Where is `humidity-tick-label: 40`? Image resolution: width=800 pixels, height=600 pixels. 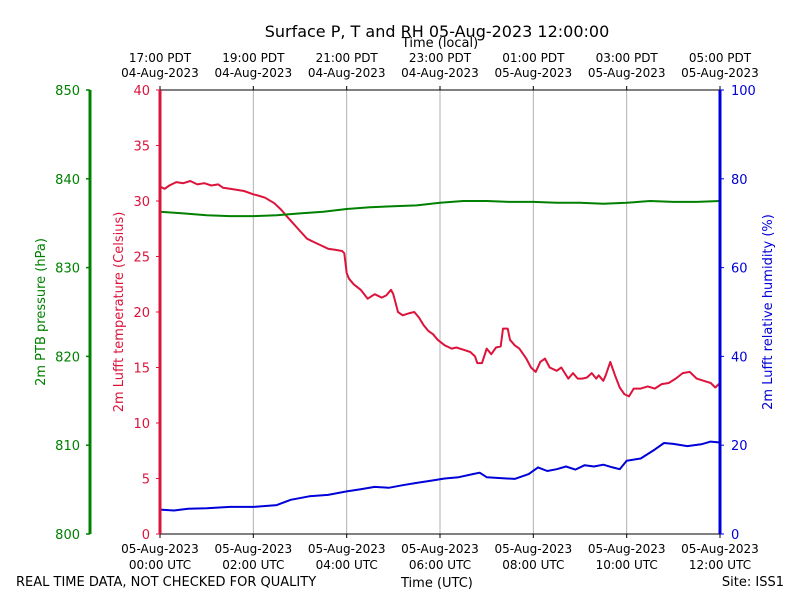 humidity-tick-label: 40 is located at coordinates (739, 357).